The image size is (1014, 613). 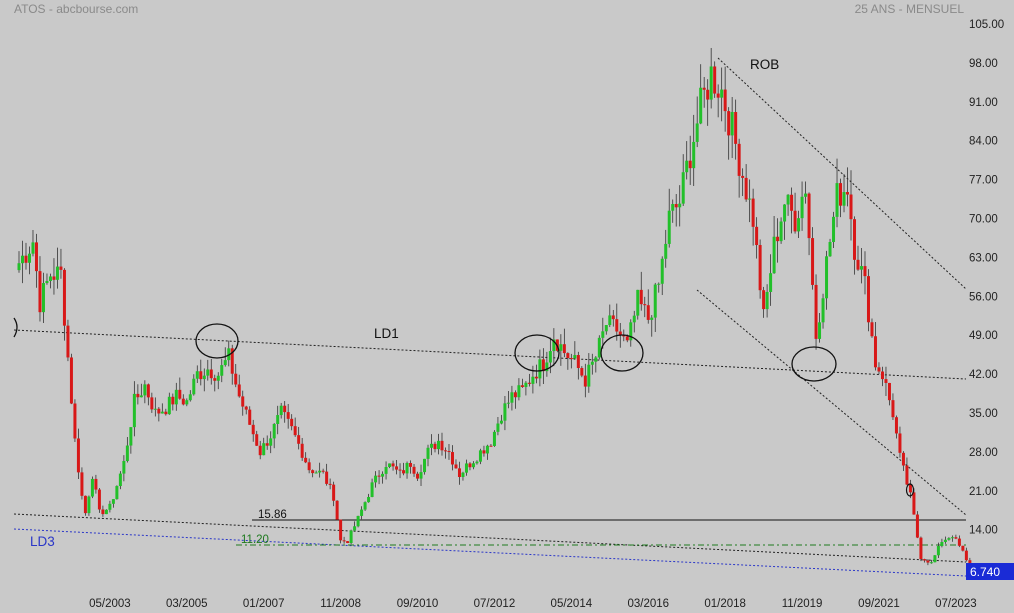 I want to click on x-tick-label: 11/2008, so click(x=340, y=604).